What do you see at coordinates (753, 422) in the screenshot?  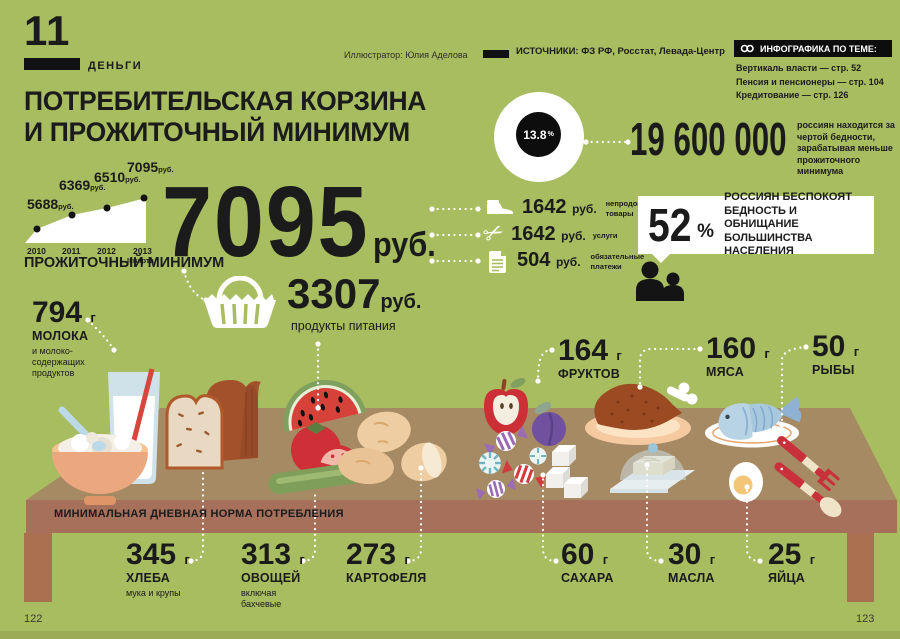 I see `fish-plate` at bounding box center [753, 422].